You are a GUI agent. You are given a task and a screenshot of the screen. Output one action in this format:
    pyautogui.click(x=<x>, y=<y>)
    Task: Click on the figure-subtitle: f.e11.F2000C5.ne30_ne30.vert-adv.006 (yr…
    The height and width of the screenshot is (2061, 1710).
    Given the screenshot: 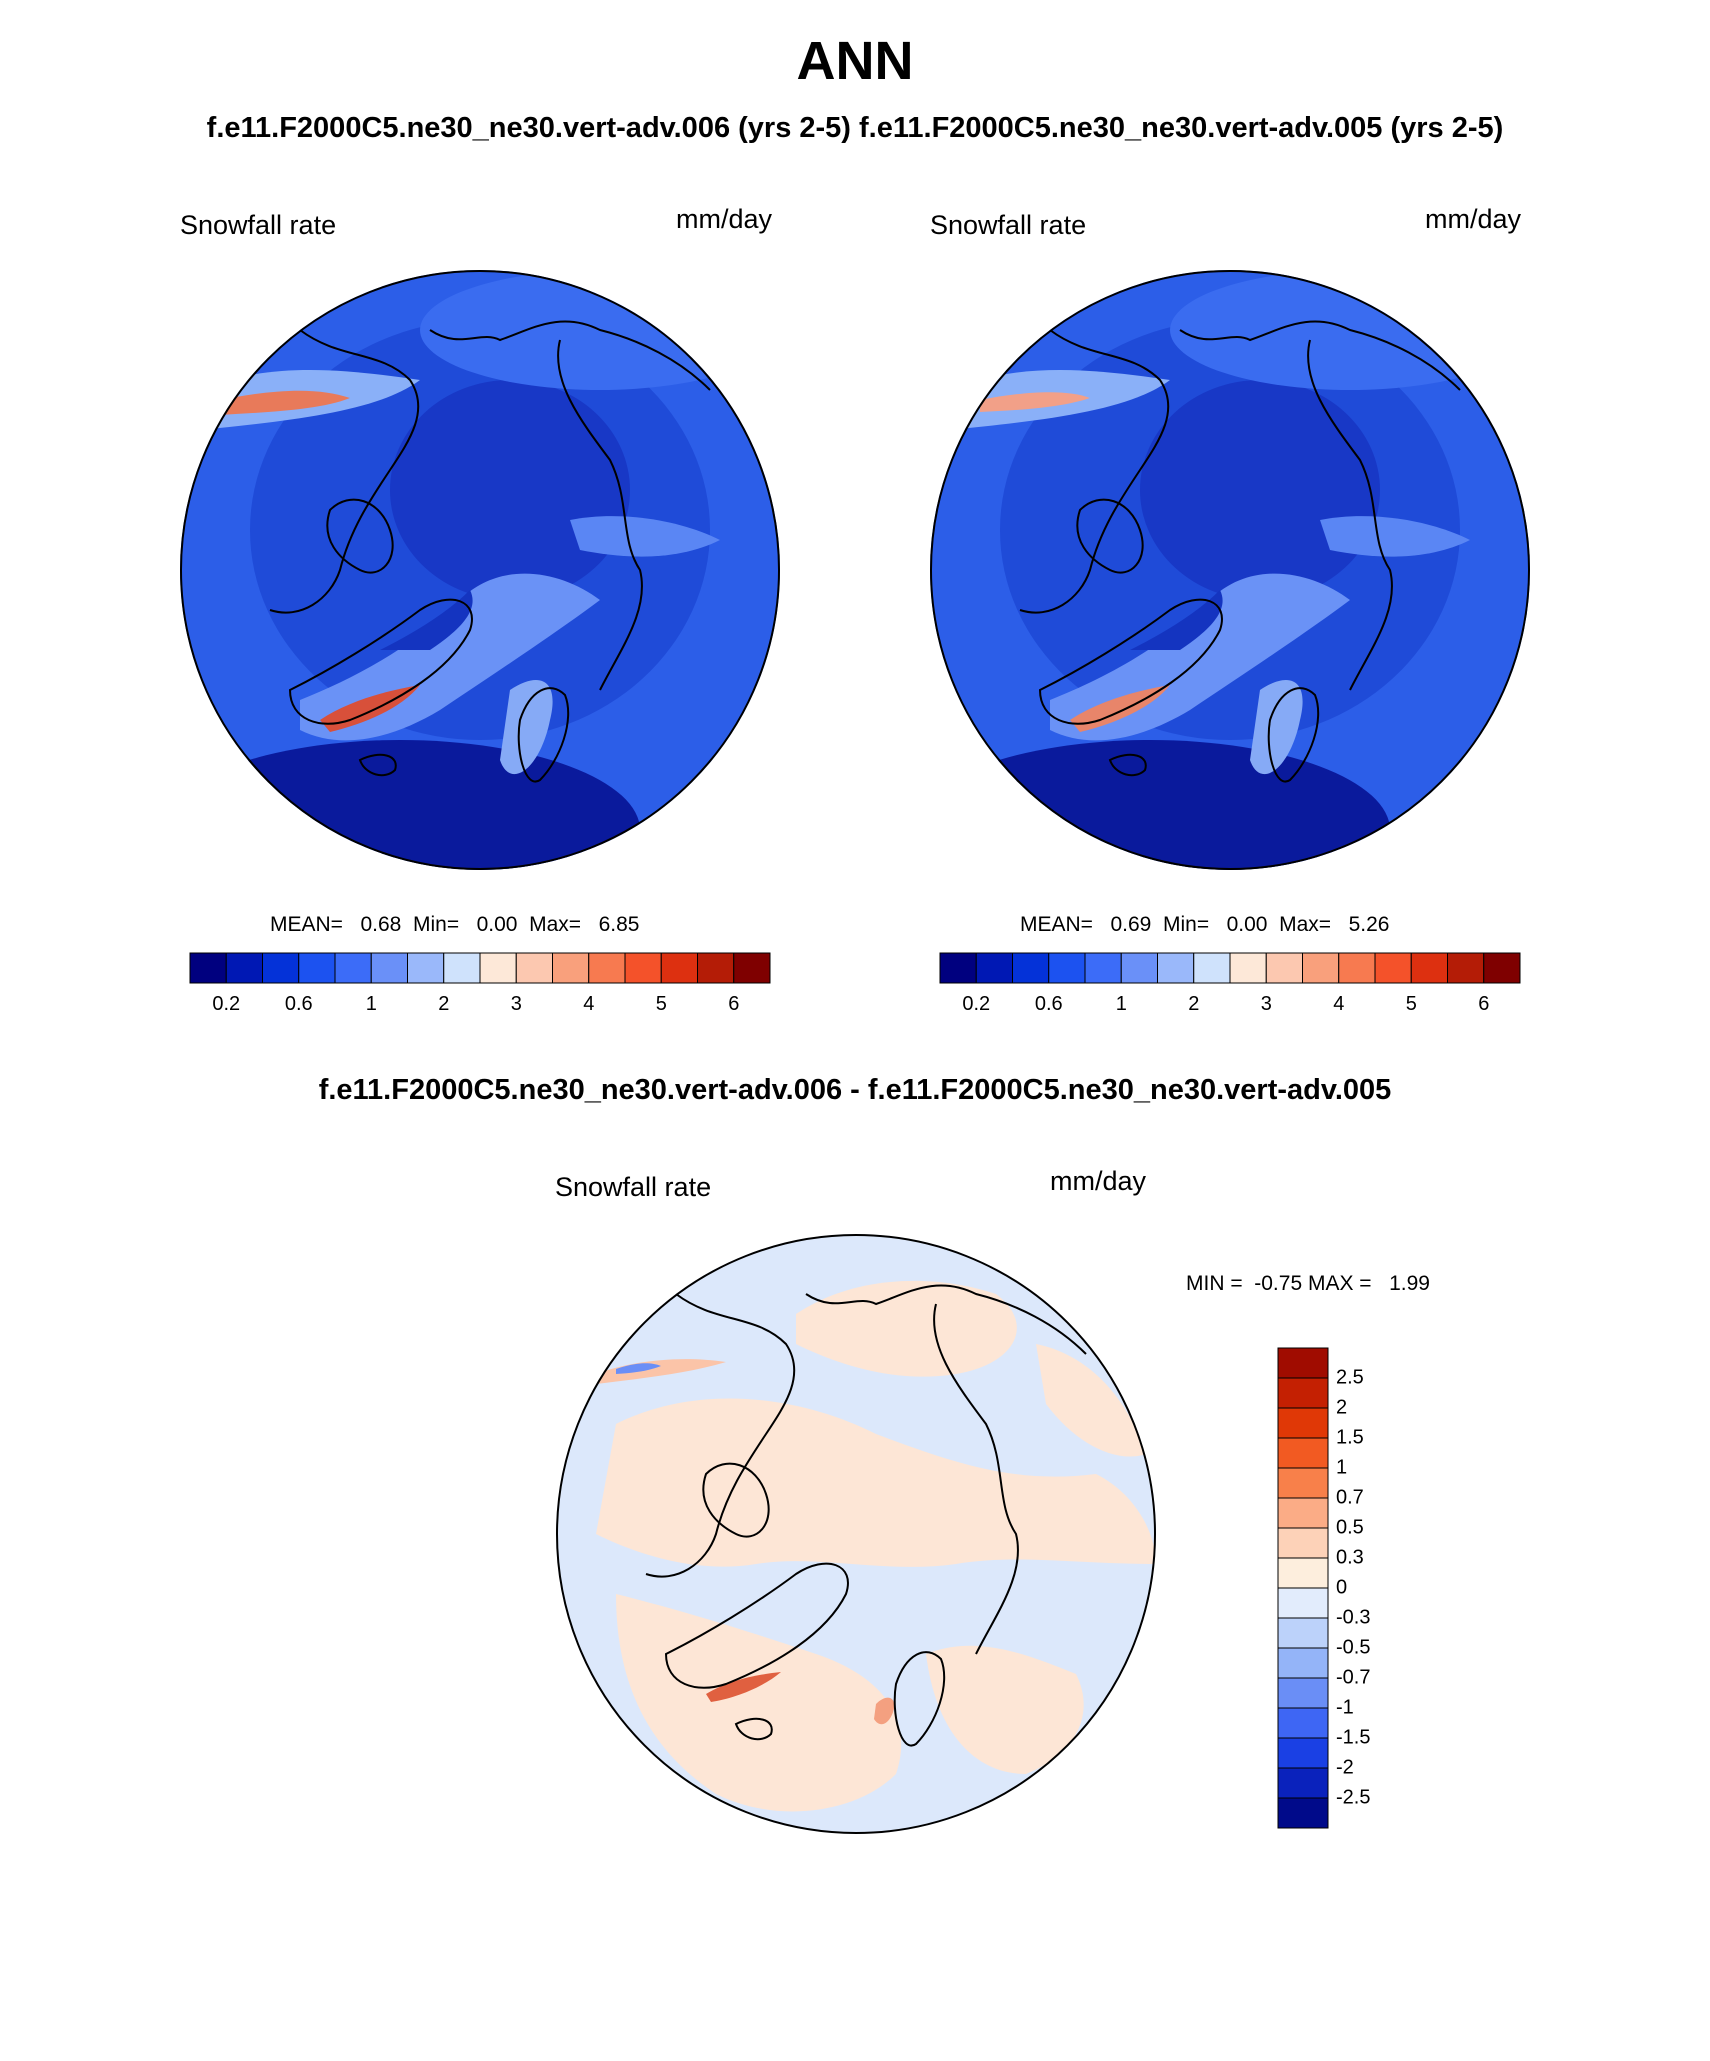 What is the action you would take?
    pyautogui.click(x=855, y=128)
    